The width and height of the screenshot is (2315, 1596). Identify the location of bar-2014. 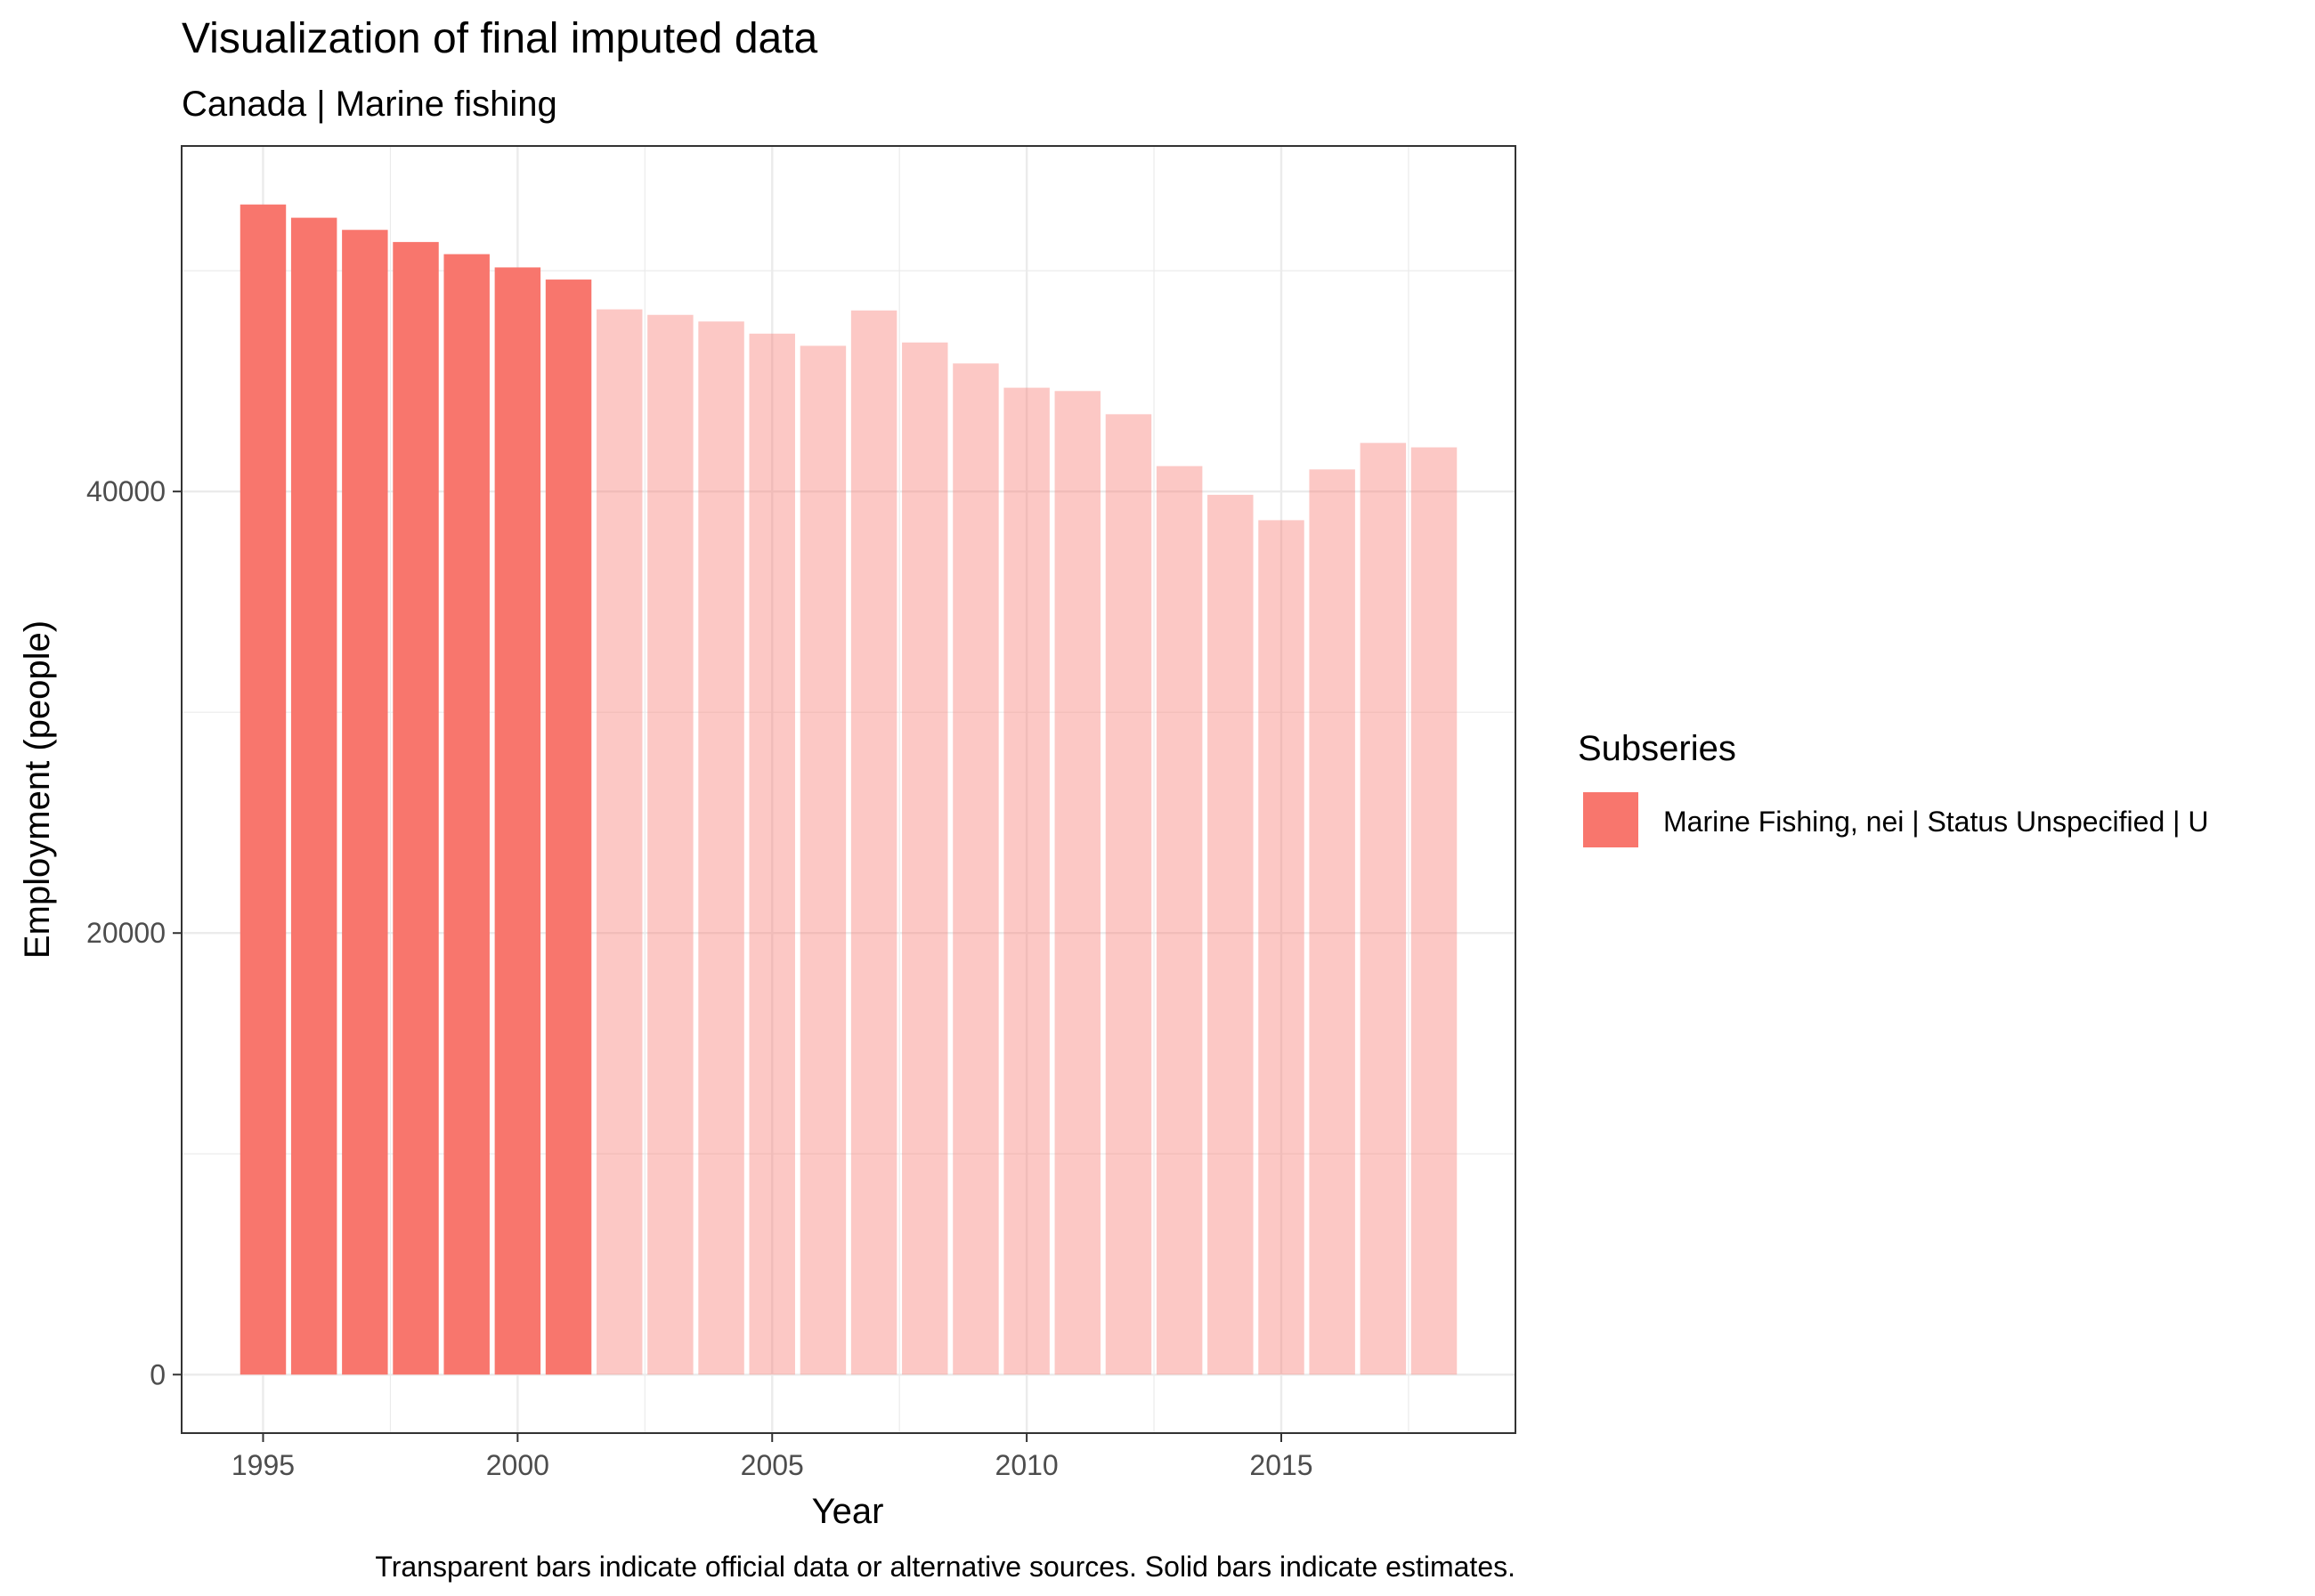
(1230, 934).